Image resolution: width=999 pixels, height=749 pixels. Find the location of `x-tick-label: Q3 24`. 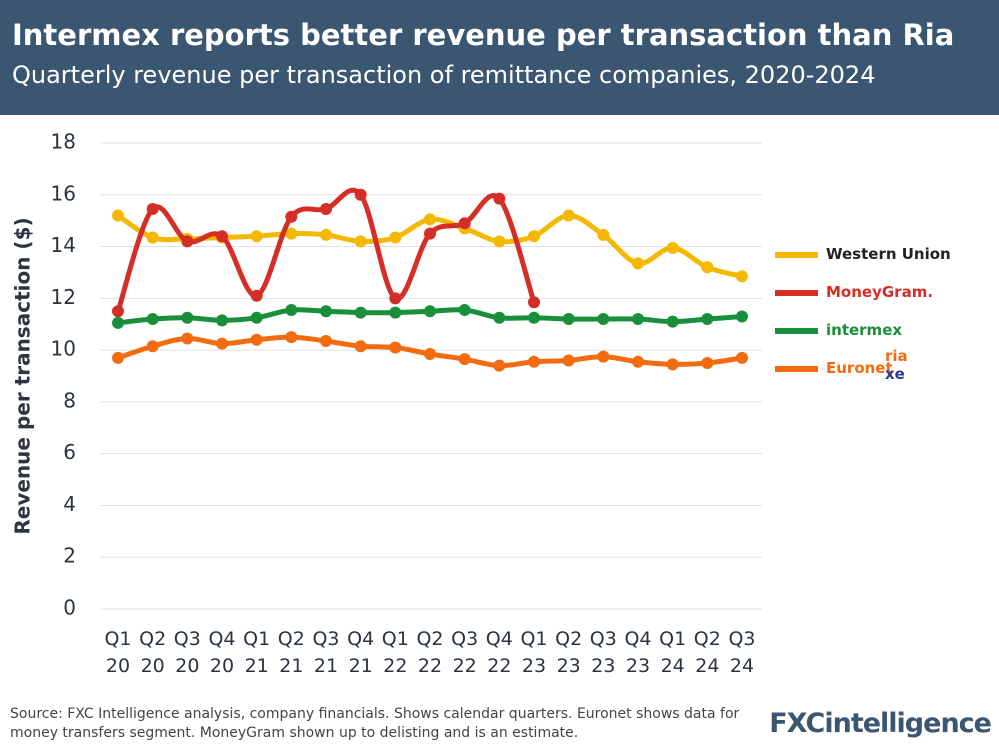

x-tick-label: Q3 24 is located at coordinates (742, 652).